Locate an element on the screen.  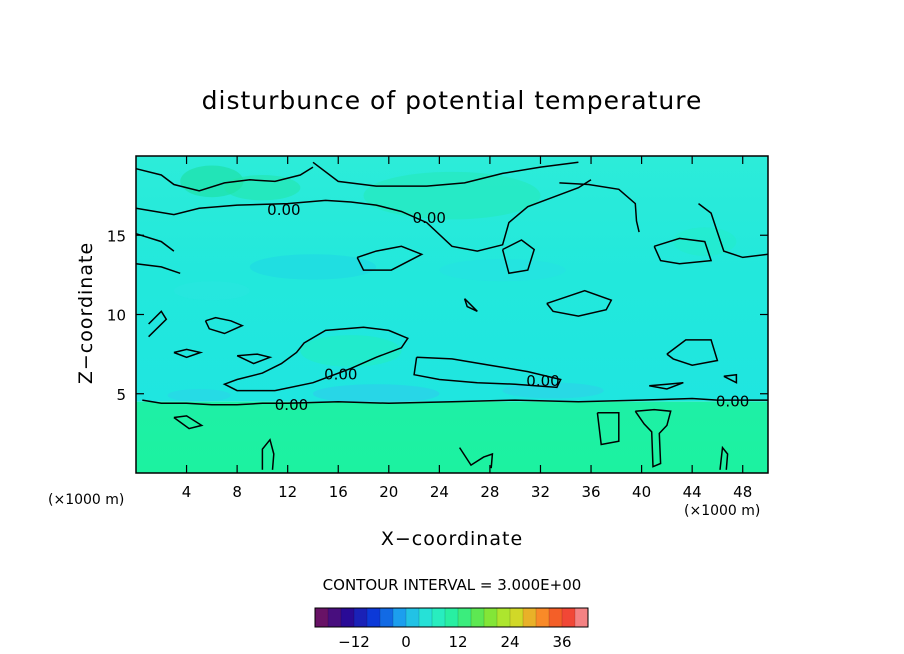
x-tick-label: 36 is located at coordinates (590, 492).